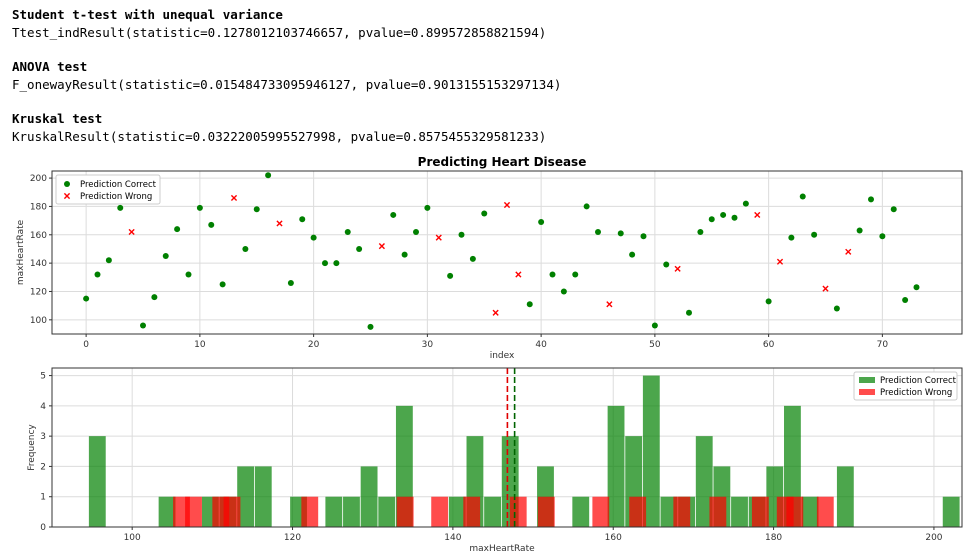  What do you see at coordinates (655, 345) in the screenshot?
I see `scatter-x-tick-label: 50` at bounding box center [655, 345].